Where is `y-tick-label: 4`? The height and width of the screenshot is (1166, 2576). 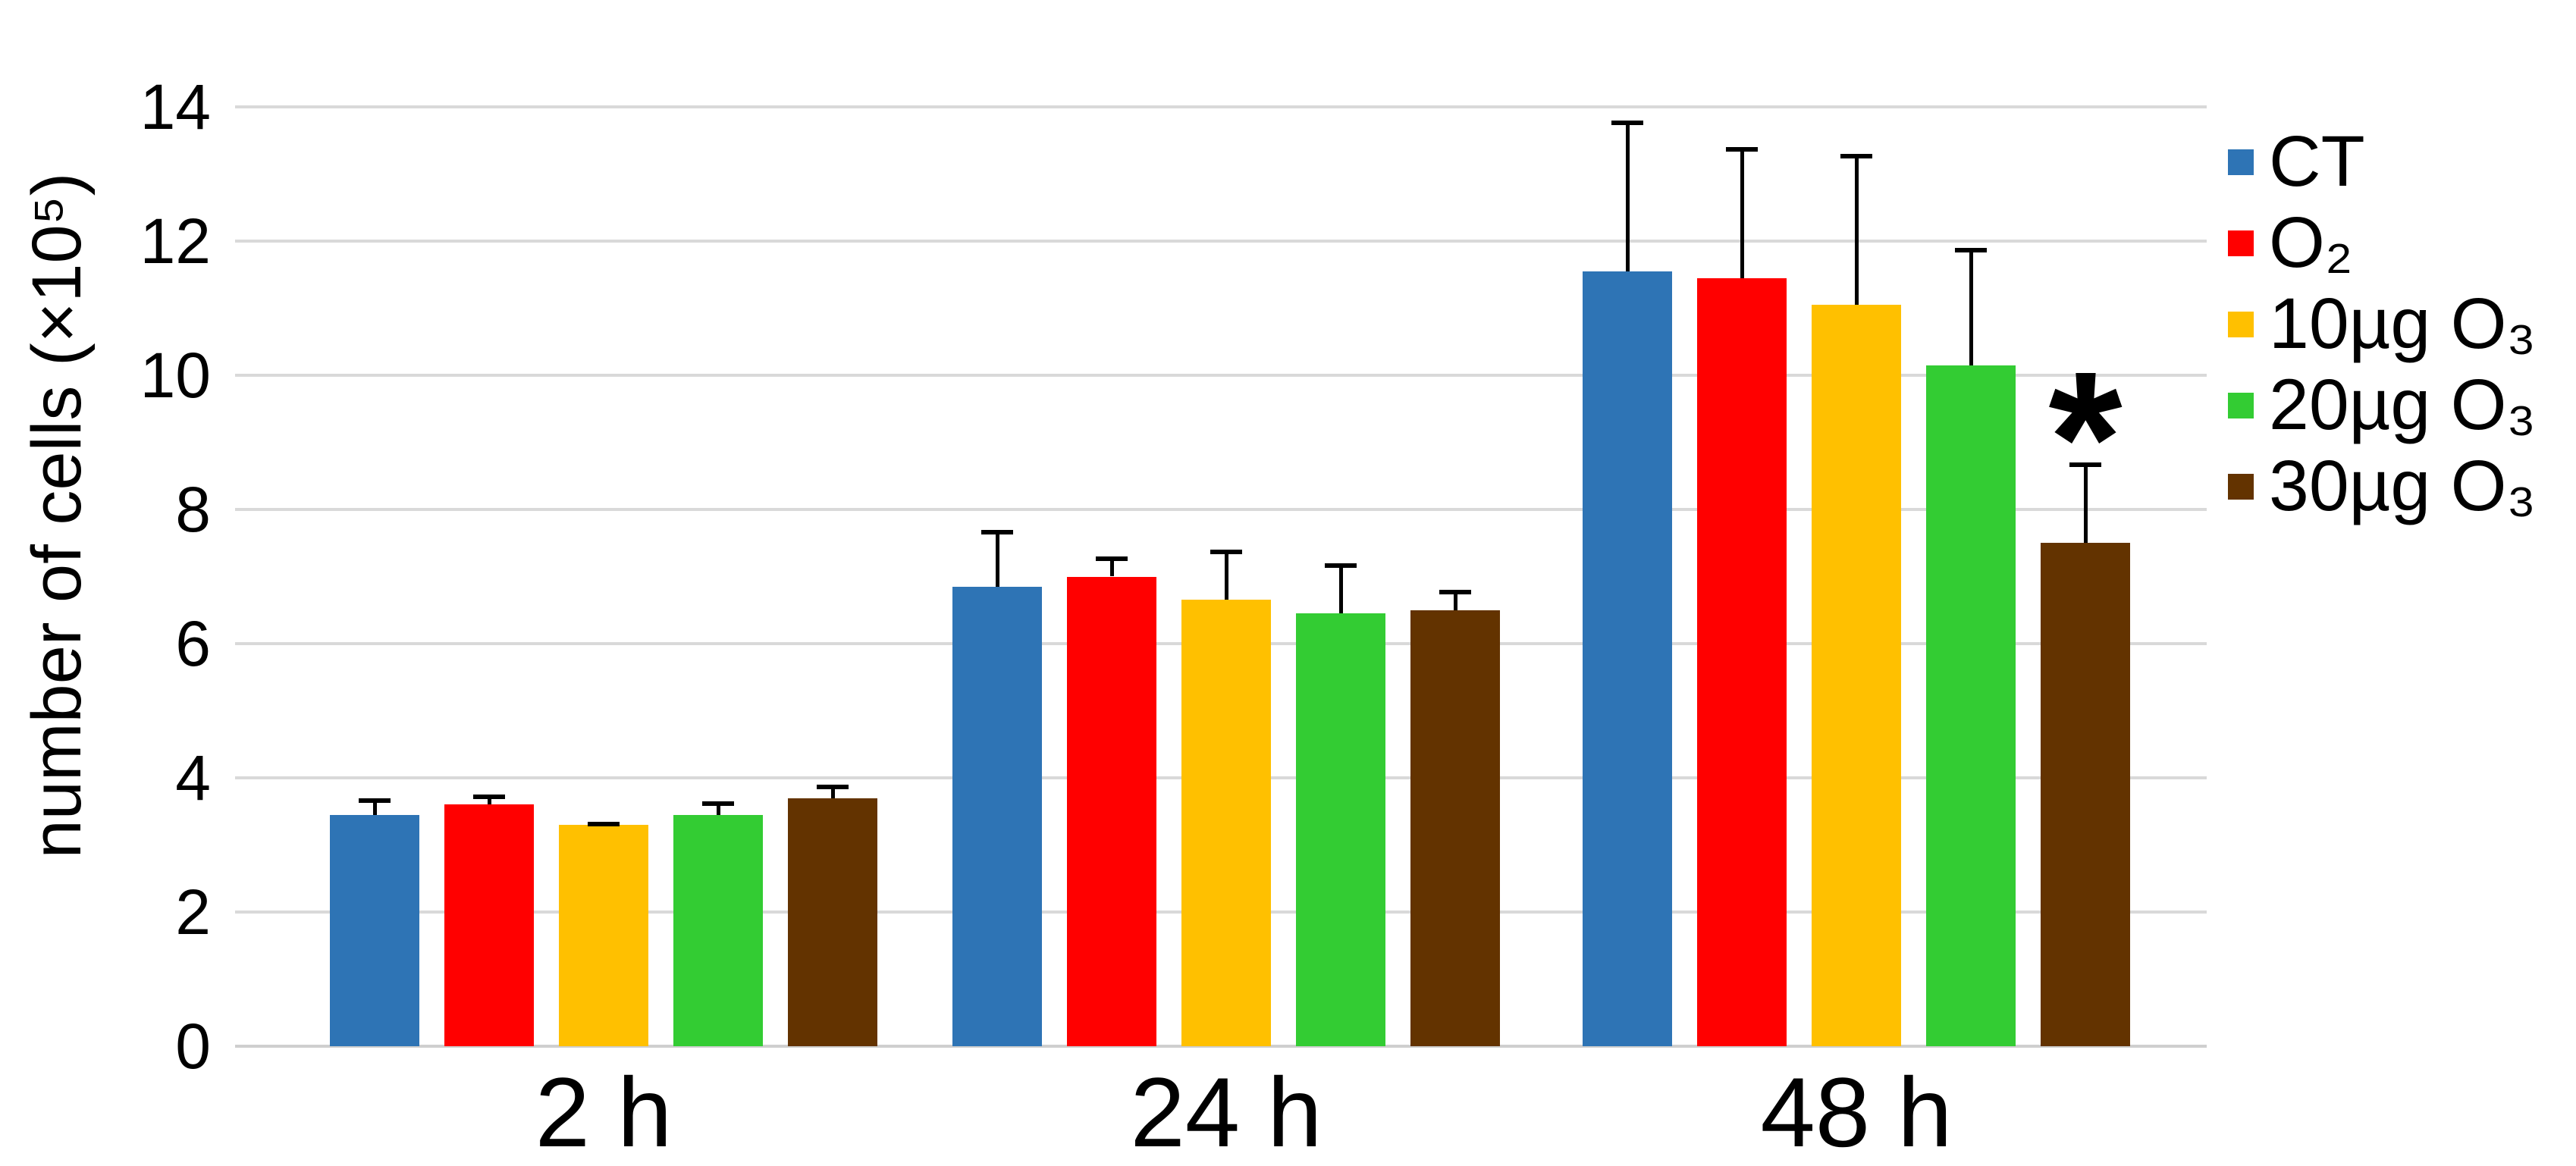
y-tick-label: 4 is located at coordinates (193, 777).